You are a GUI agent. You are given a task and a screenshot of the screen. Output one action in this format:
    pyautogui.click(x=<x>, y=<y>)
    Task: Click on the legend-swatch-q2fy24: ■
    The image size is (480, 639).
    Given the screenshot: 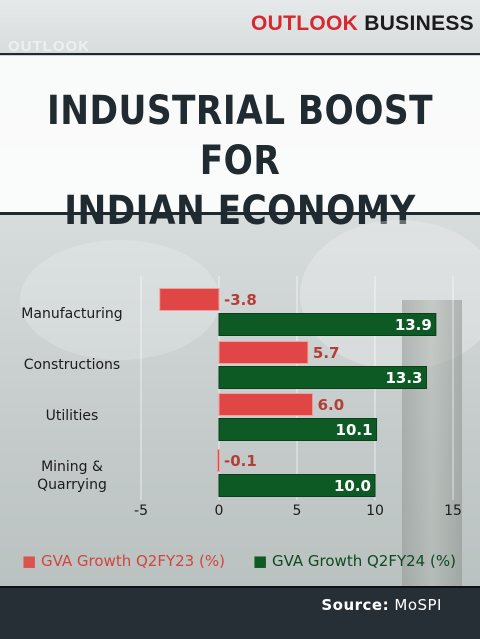 What is the action you would take?
    pyautogui.click(x=260, y=561)
    